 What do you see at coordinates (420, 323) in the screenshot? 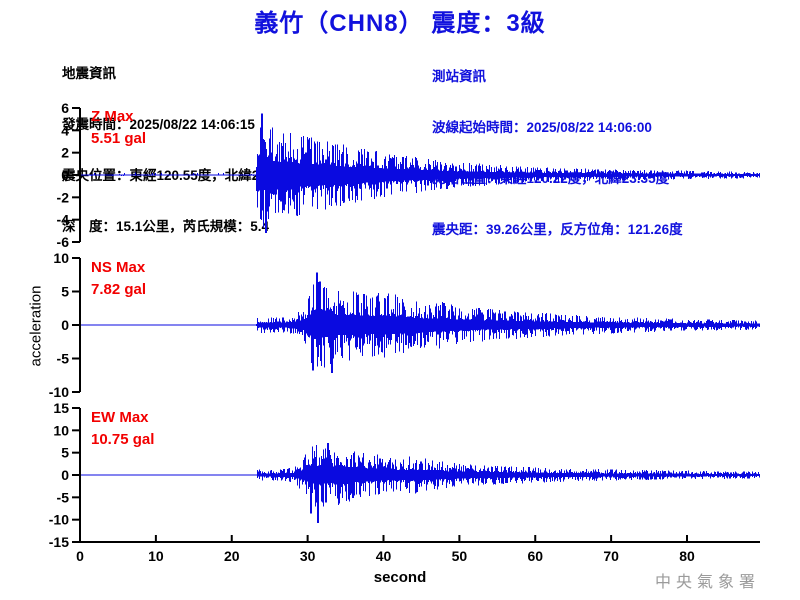
I see `waveform-trace-NS` at bounding box center [420, 323].